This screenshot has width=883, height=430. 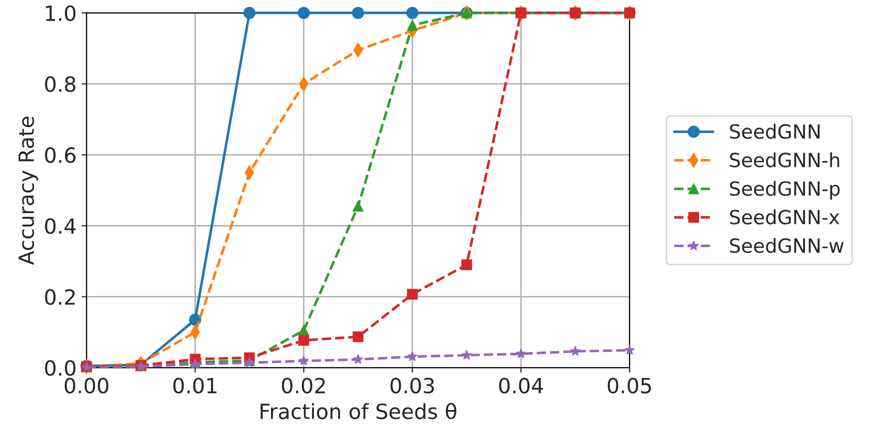 I want to click on legend-label: SeedGNN-h, so click(x=785, y=160).